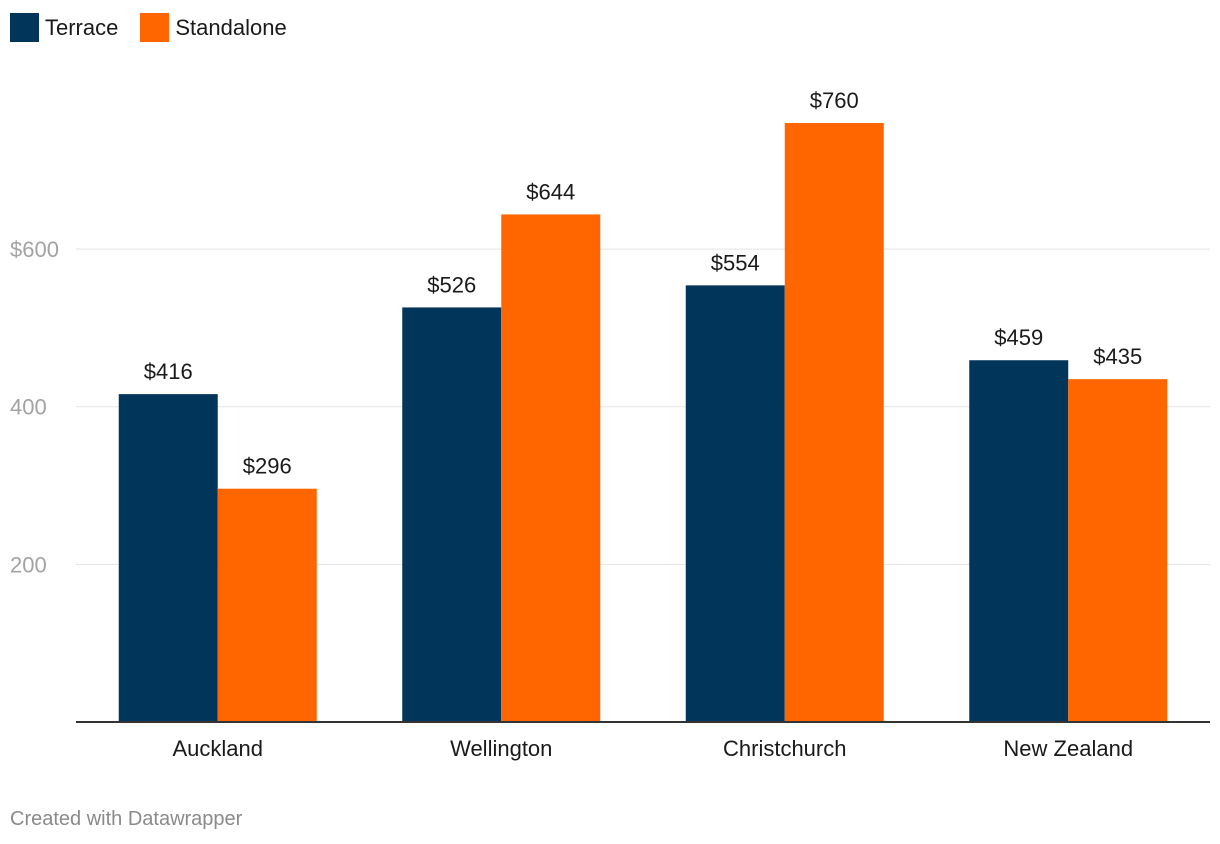 The height and width of the screenshot is (844, 1220). I want to click on data-label: $435, so click(1117, 356).